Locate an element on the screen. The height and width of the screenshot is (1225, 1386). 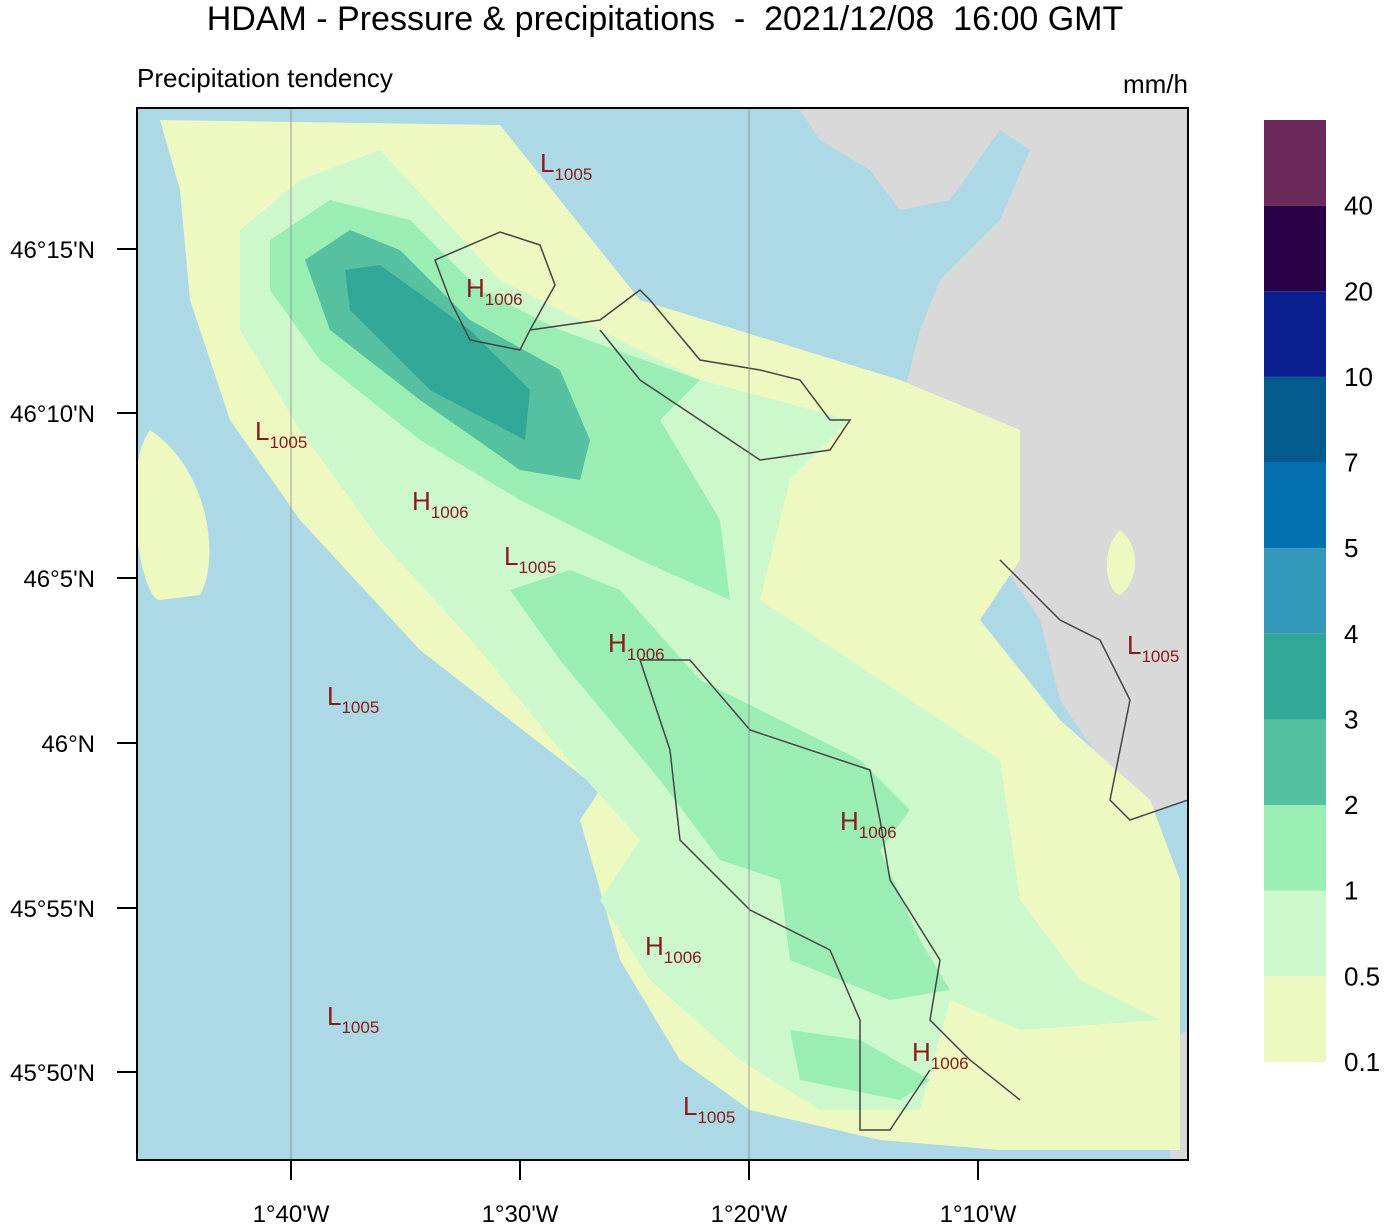
lat-label: 45°55'N is located at coordinates (52, 909).